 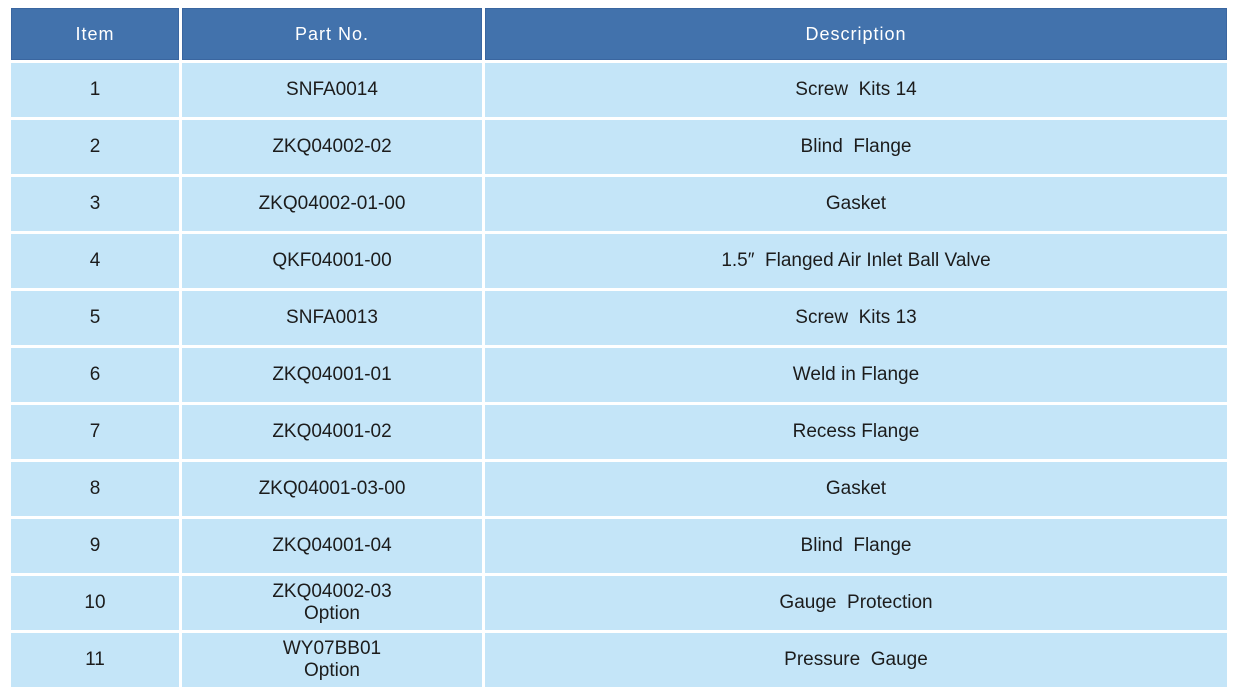 I want to click on item-cell: 7, so click(x=95, y=432).